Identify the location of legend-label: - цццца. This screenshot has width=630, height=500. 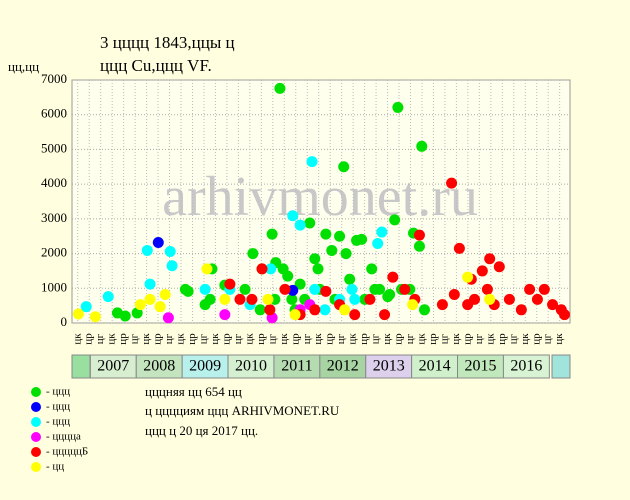
(63, 437).